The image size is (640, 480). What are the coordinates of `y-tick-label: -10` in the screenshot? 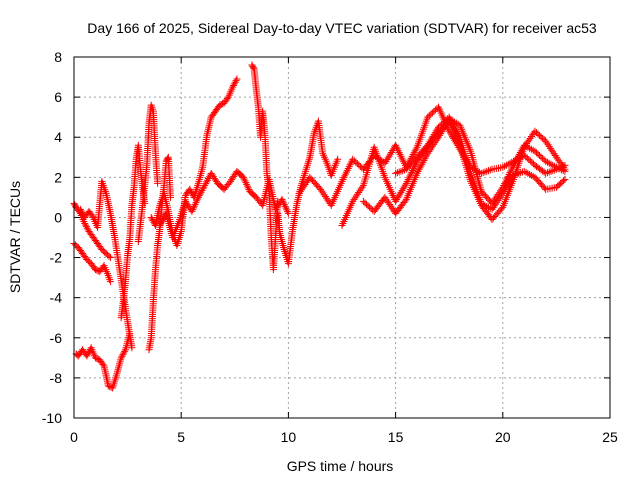 It's located at (52, 418).